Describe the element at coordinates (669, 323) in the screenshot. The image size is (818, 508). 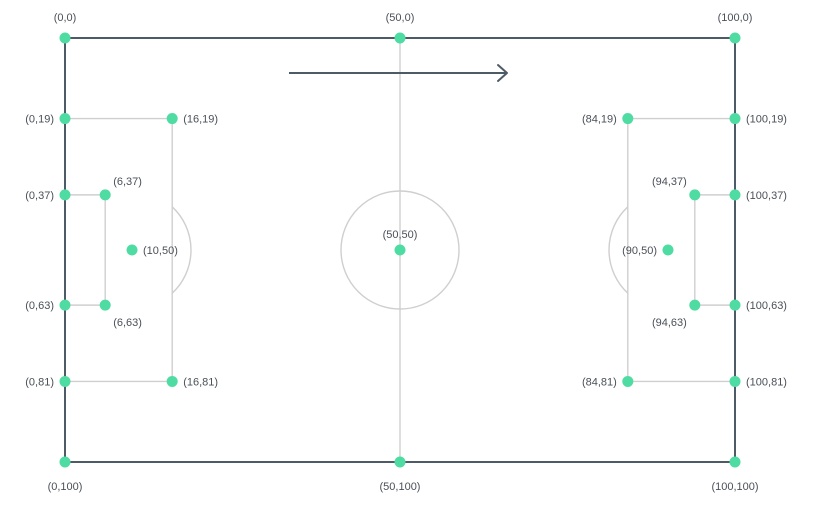
I see `point-label-94-63: (94,63)` at that location.